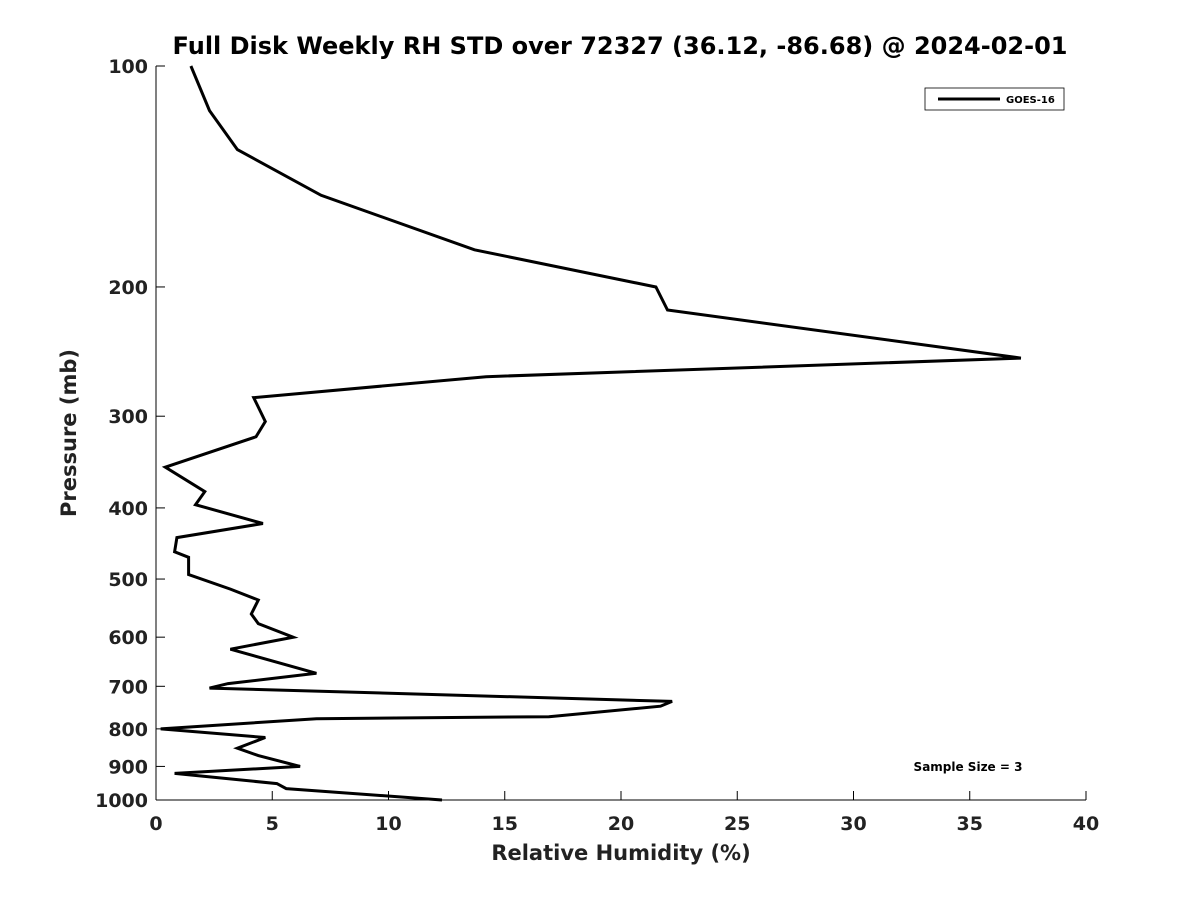 The height and width of the screenshot is (900, 1200). I want to click on x-tick-label-30: 30, so click(853, 824).